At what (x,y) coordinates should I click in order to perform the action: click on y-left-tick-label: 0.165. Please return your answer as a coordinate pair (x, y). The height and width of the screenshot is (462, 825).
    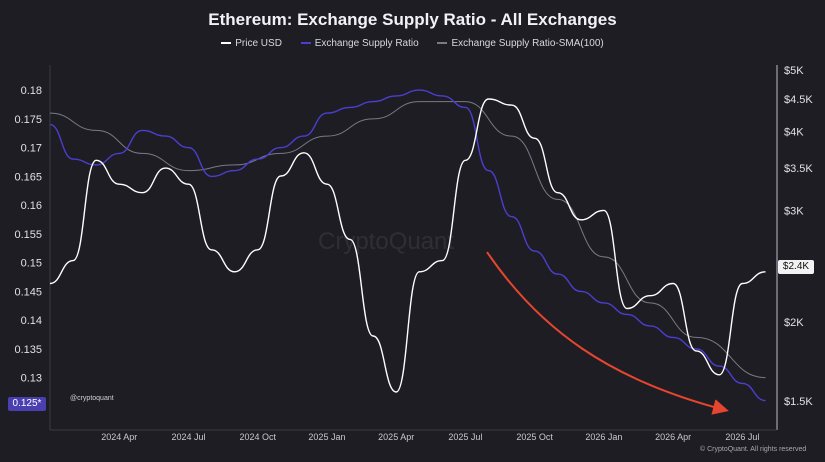
    Looking at the image, I should click on (28, 177).